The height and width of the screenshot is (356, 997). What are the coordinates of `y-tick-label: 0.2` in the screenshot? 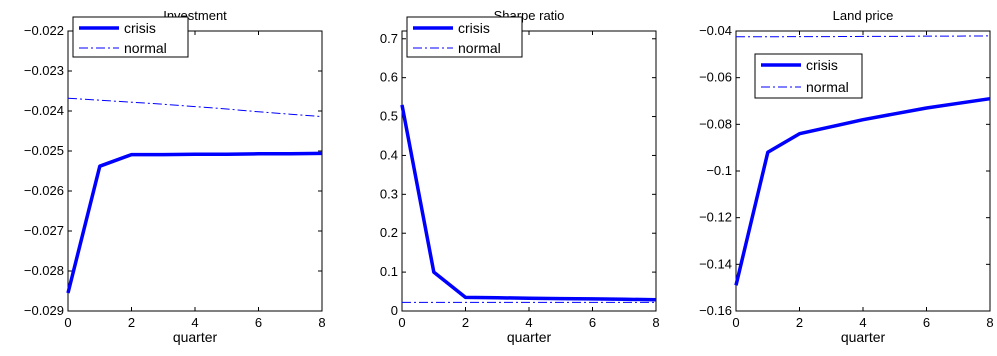 It's located at (389, 232).